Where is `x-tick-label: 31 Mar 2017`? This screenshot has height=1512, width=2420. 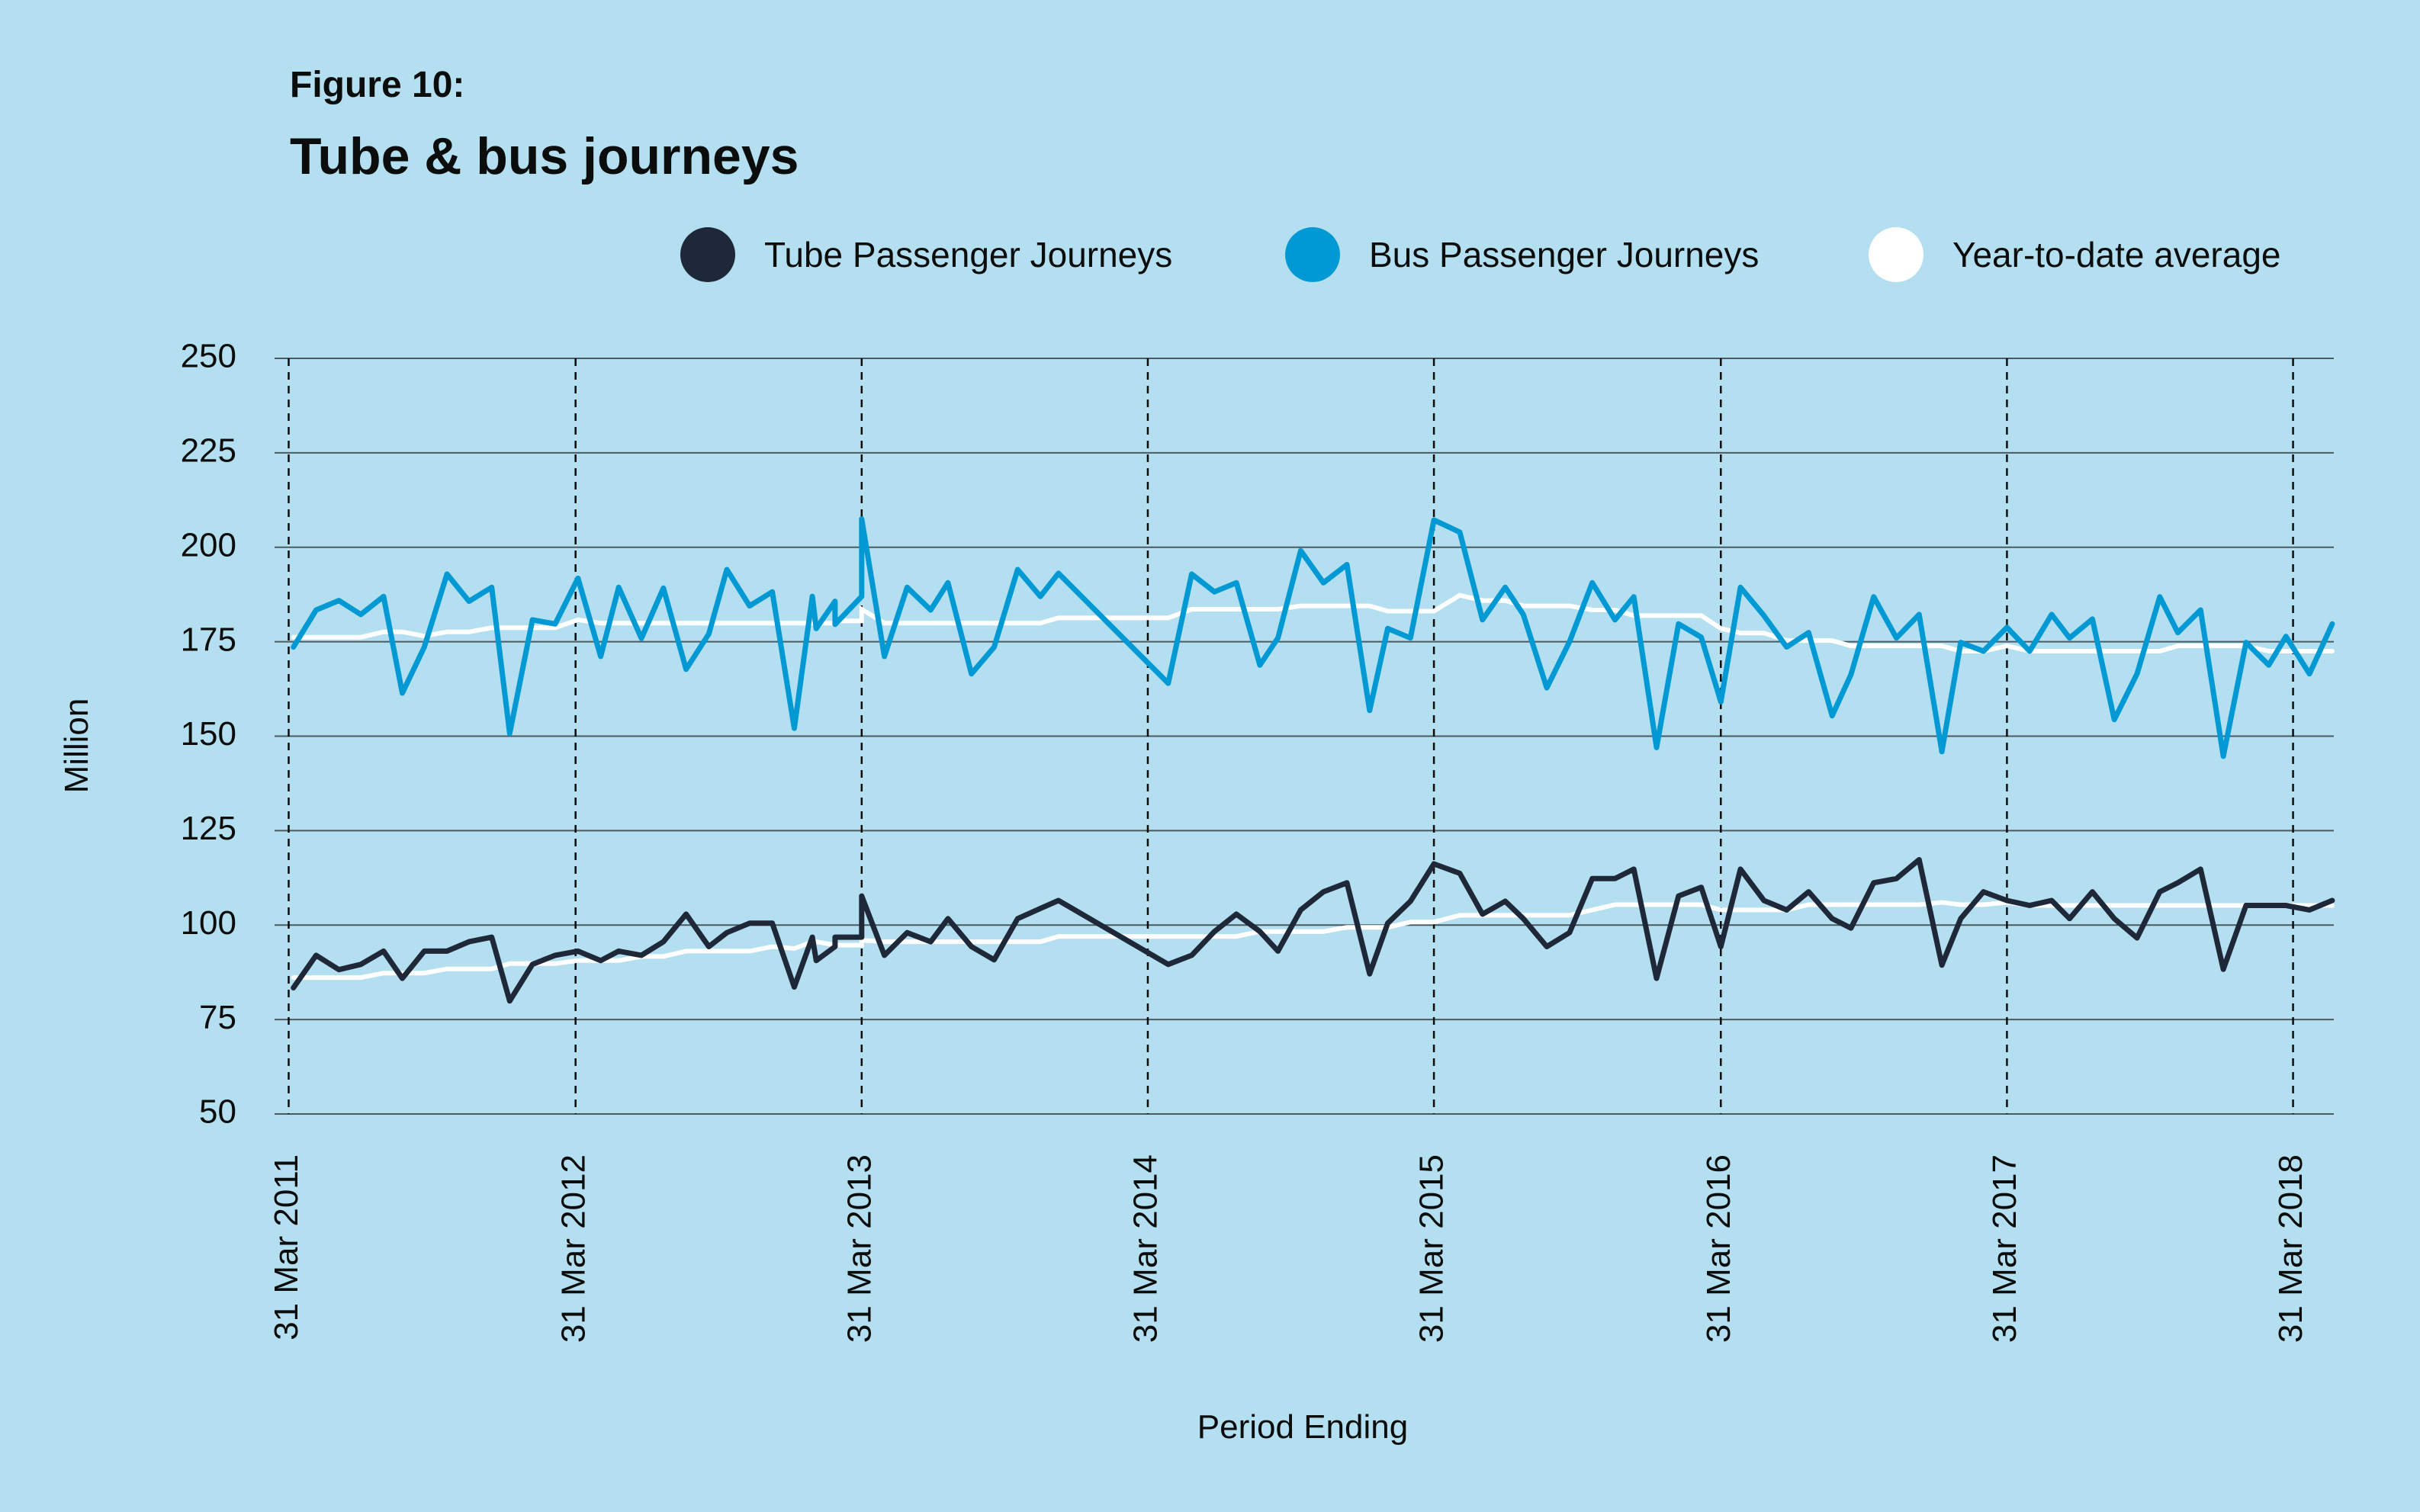 x-tick-label: 31 Mar 2017 is located at coordinates (2004, 1248).